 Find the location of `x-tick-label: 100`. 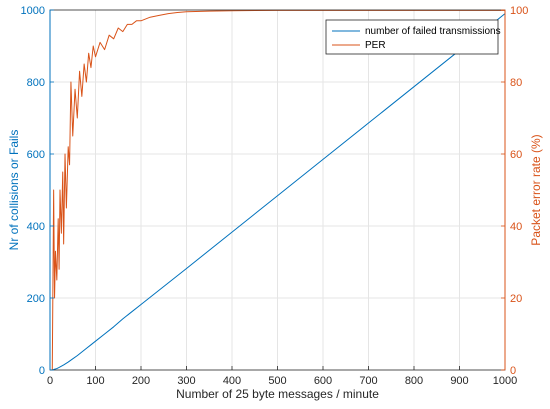

x-tick-label: 100 is located at coordinates (95, 381).